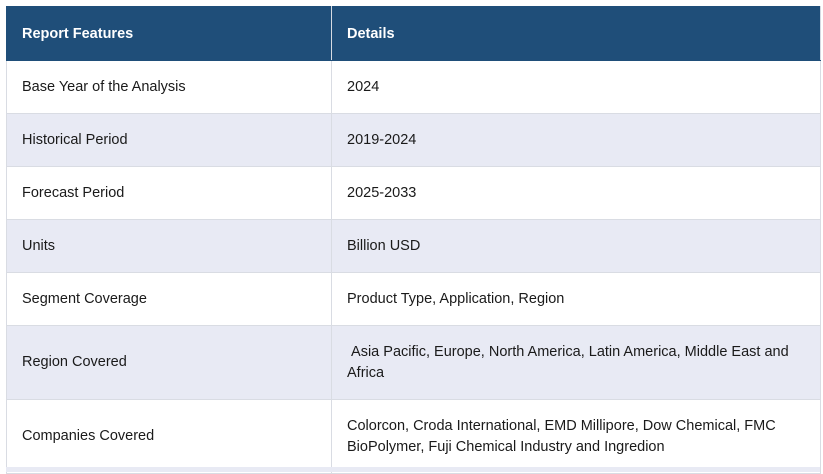 The width and height of the screenshot is (823, 474). Describe the element at coordinates (169, 436) in the screenshot. I see `feature-cell: Companies Covered` at that location.